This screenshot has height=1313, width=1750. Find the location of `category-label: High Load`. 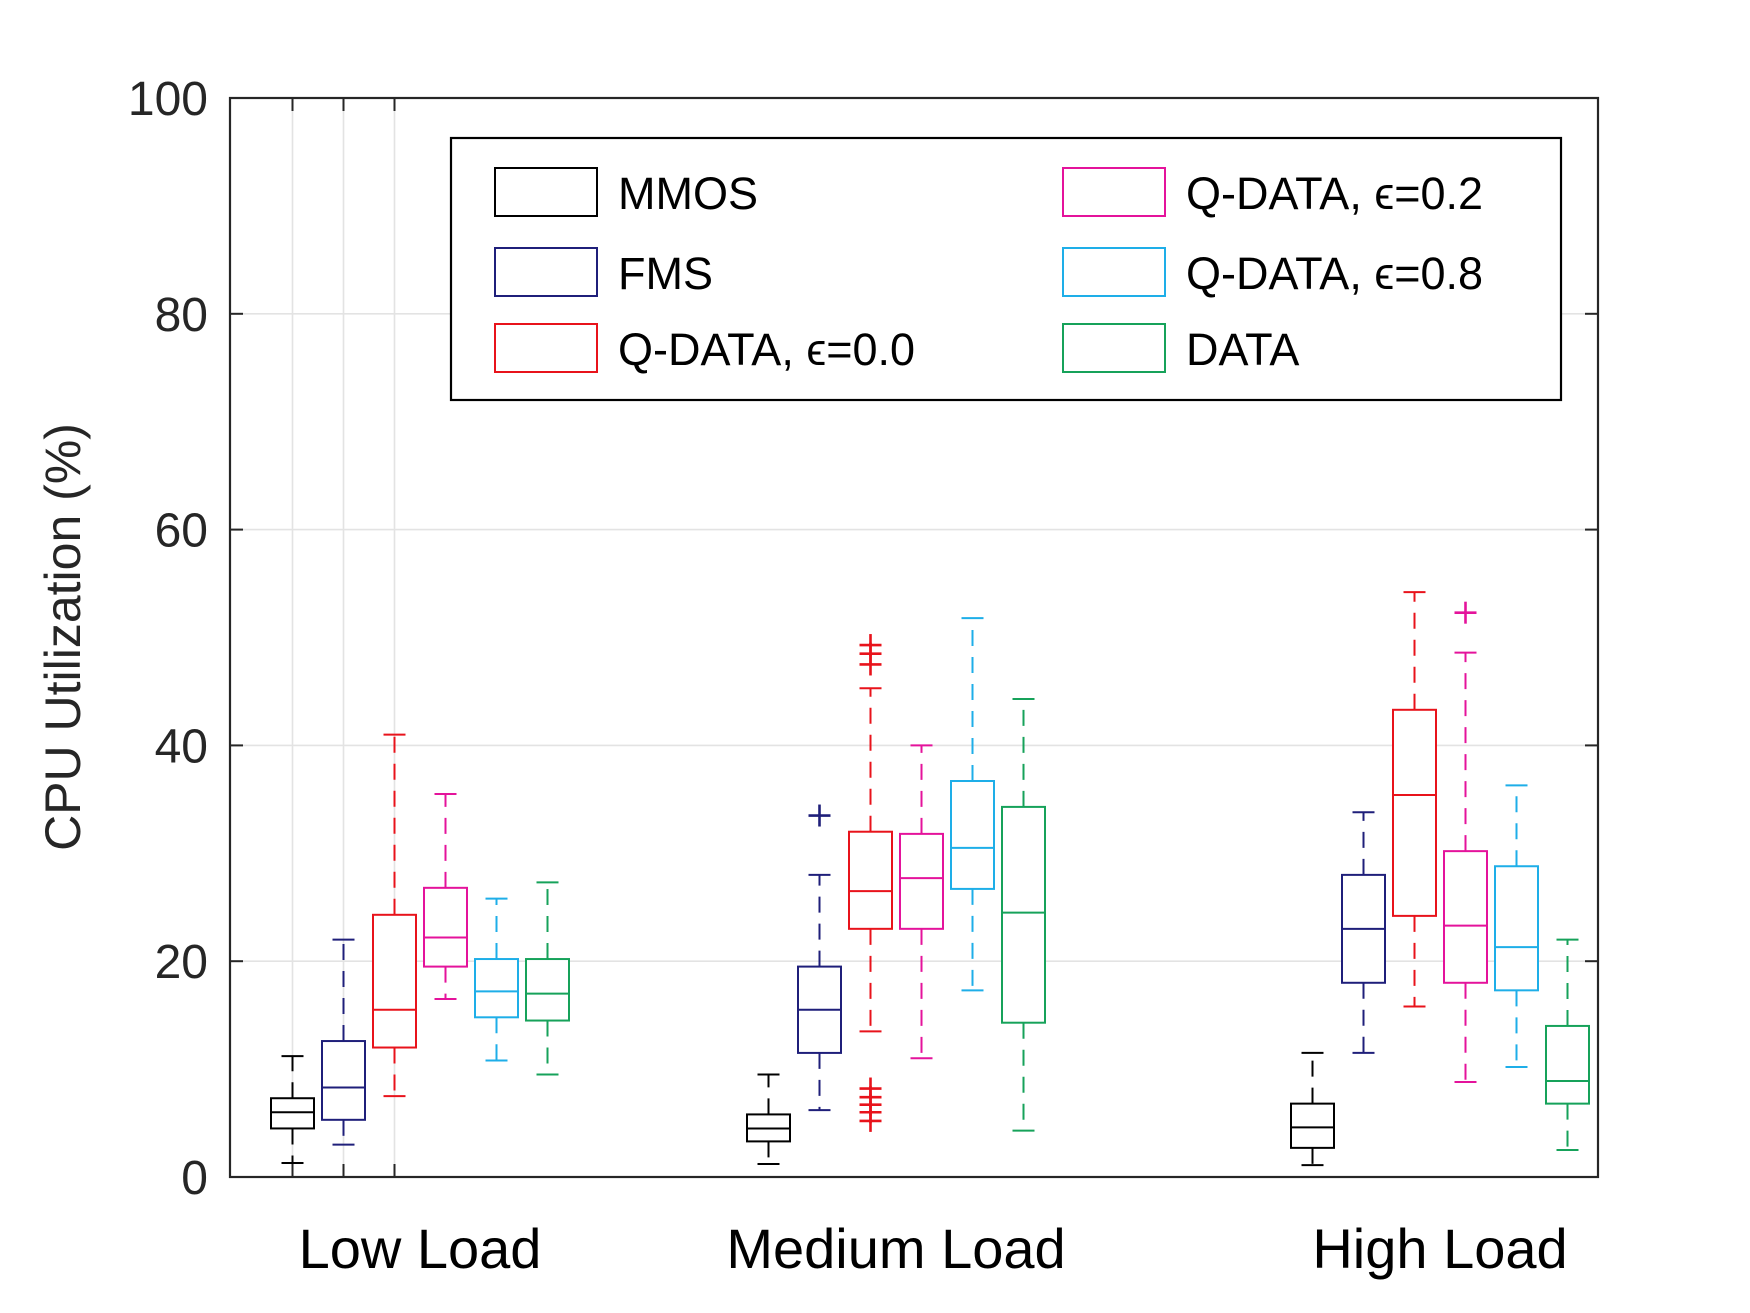

category-label: High Load is located at coordinates (1439, 1248).